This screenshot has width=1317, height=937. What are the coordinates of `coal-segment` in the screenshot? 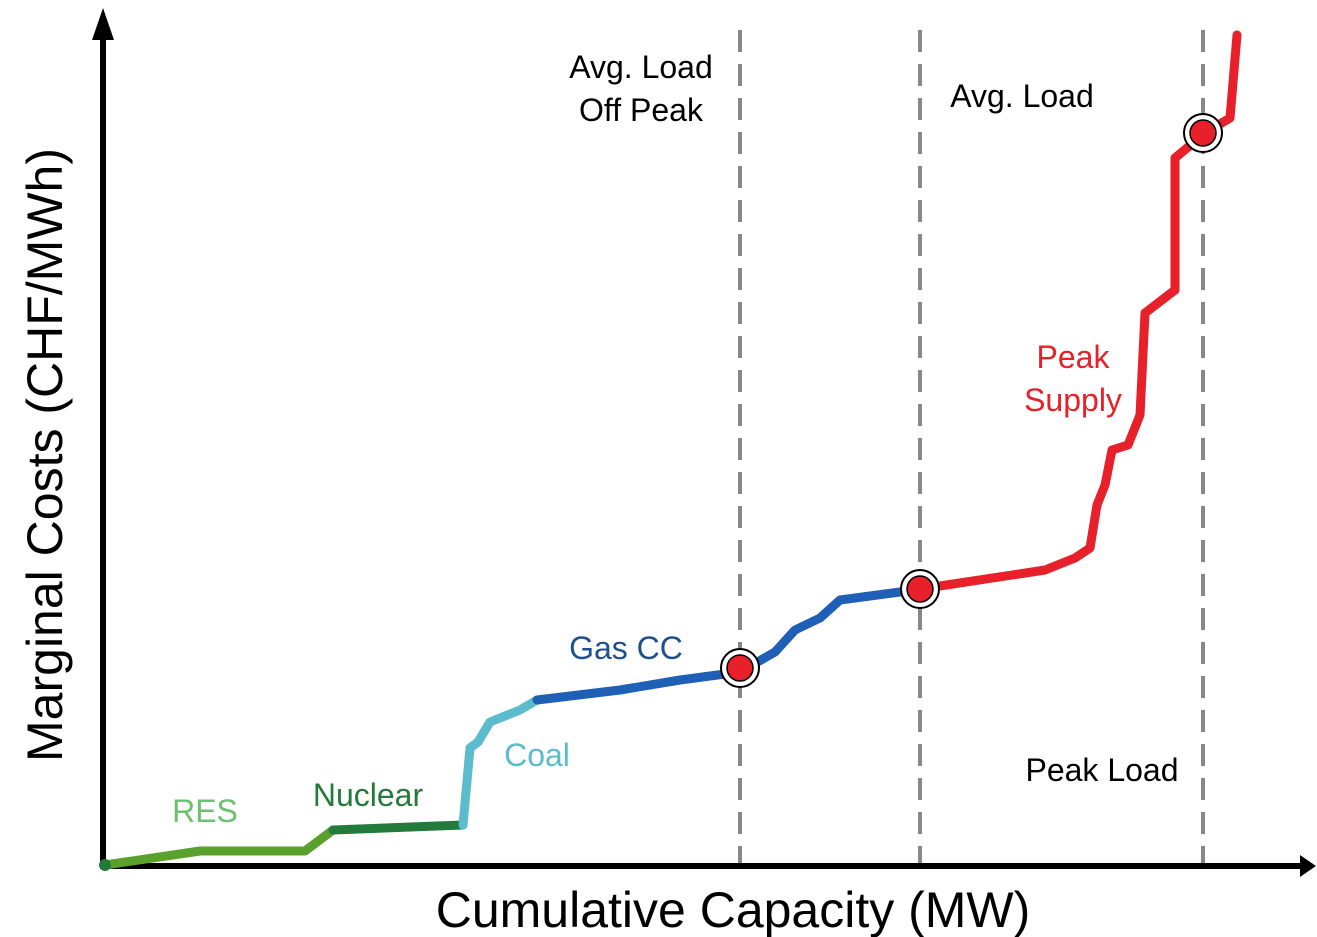 It's located at (500, 762).